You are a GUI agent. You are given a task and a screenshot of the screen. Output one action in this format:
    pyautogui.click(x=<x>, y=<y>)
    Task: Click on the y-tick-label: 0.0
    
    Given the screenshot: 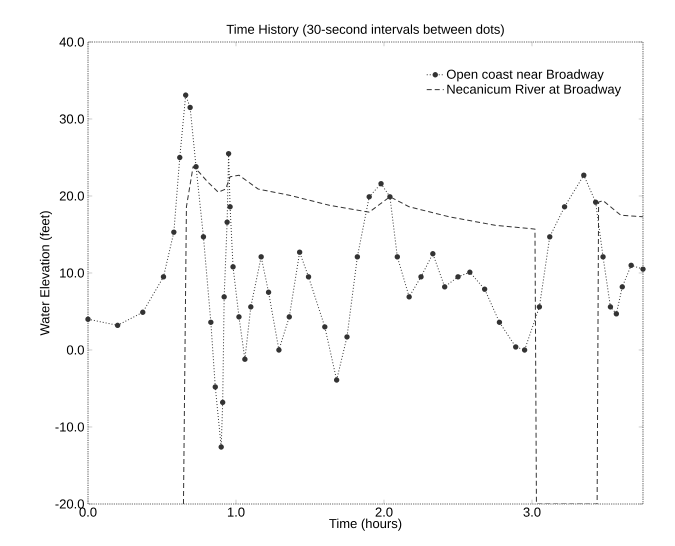 What is the action you would take?
    pyautogui.click(x=75, y=350)
    